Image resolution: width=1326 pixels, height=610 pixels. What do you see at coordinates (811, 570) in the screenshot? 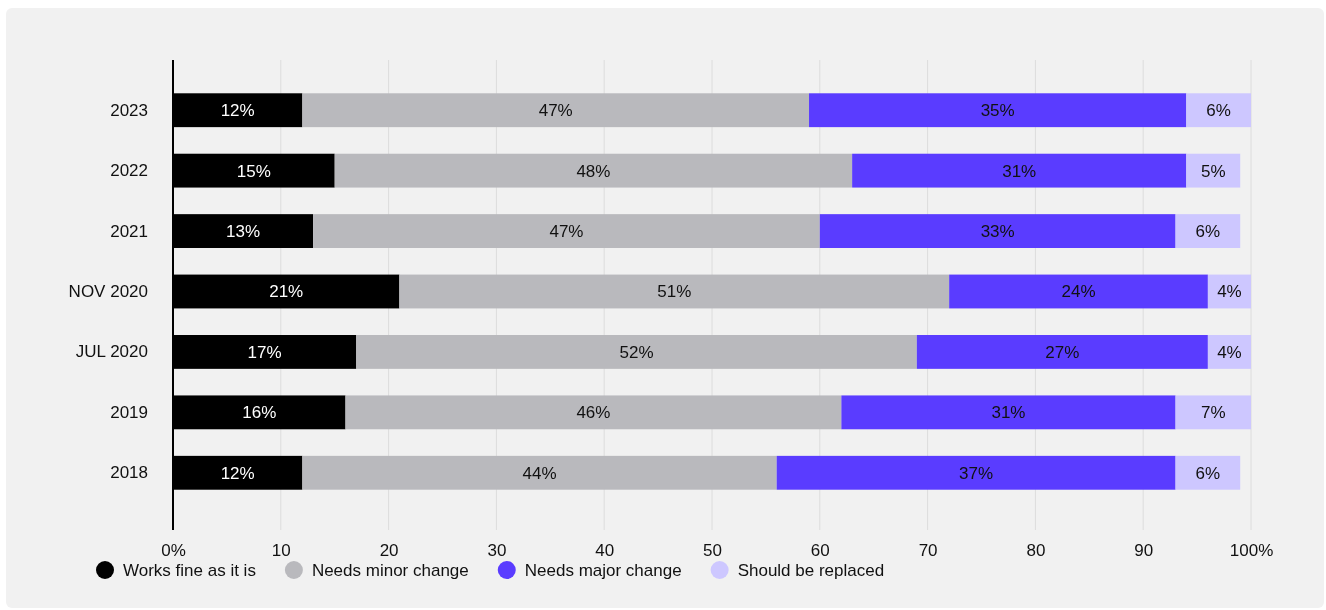
I see `legend-label: Should be replaced` at bounding box center [811, 570].